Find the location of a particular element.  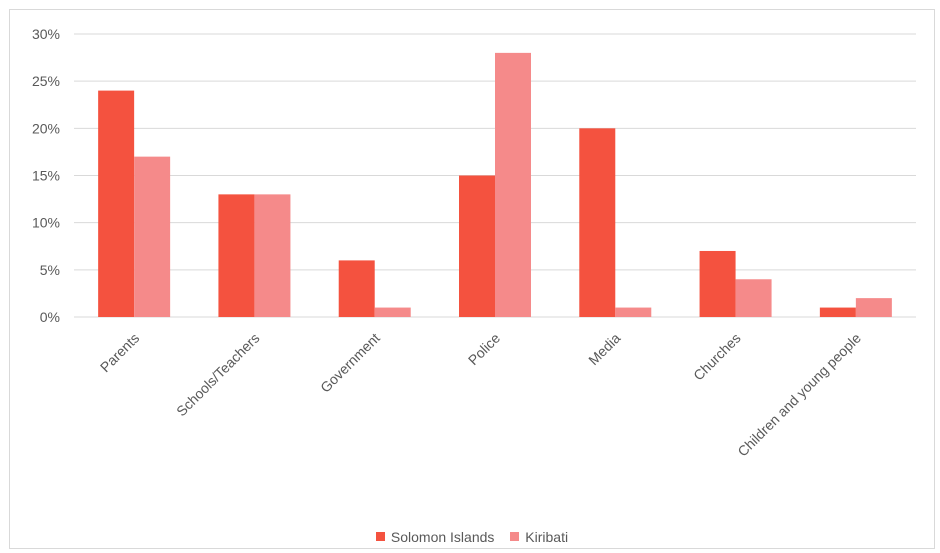

y-tick-label: 10% is located at coordinates (46, 223).